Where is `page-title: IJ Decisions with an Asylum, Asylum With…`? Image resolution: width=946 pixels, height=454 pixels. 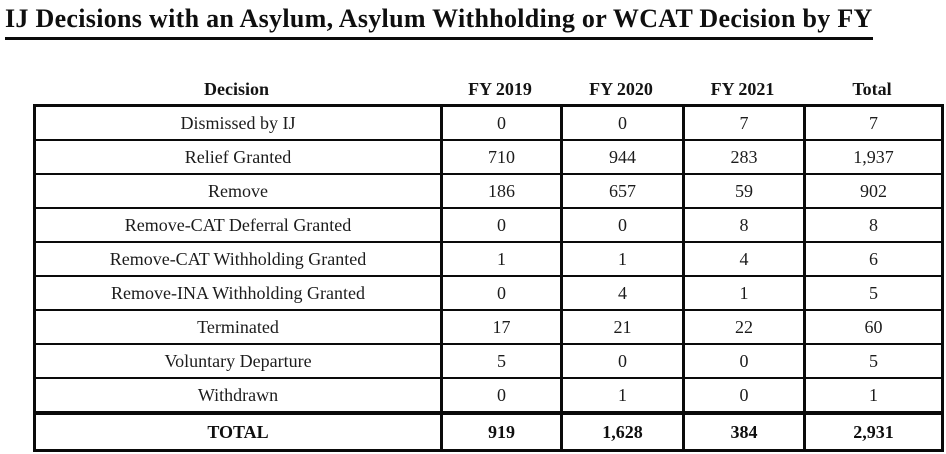 page-title: IJ Decisions with an Asylum, Asylum With… is located at coordinates (439, 22).